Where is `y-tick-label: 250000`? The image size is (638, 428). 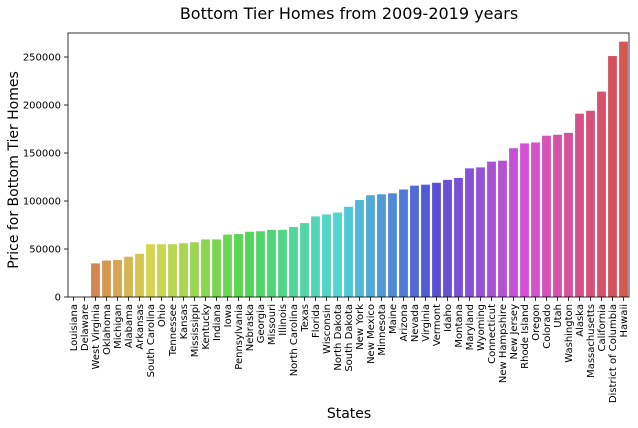
y-tick-label: 250000 is located at coordinates (42, 58).